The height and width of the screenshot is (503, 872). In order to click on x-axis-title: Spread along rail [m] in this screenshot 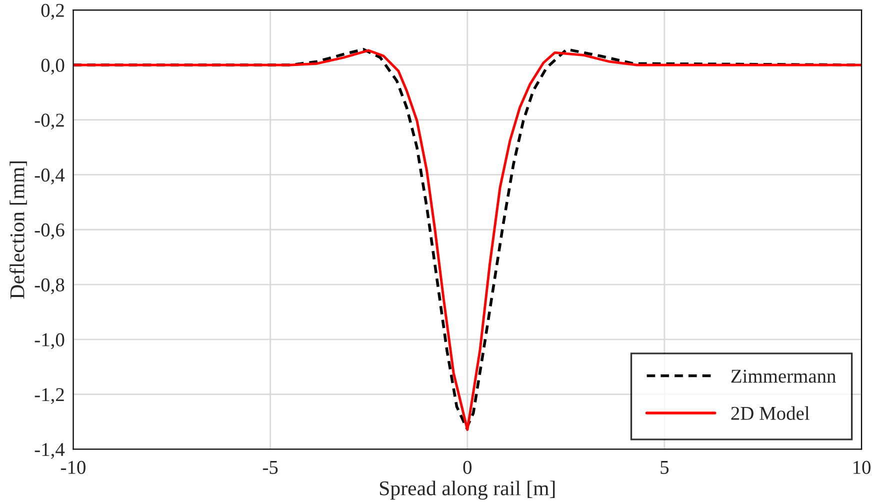, I will do `click(467, 490)`.